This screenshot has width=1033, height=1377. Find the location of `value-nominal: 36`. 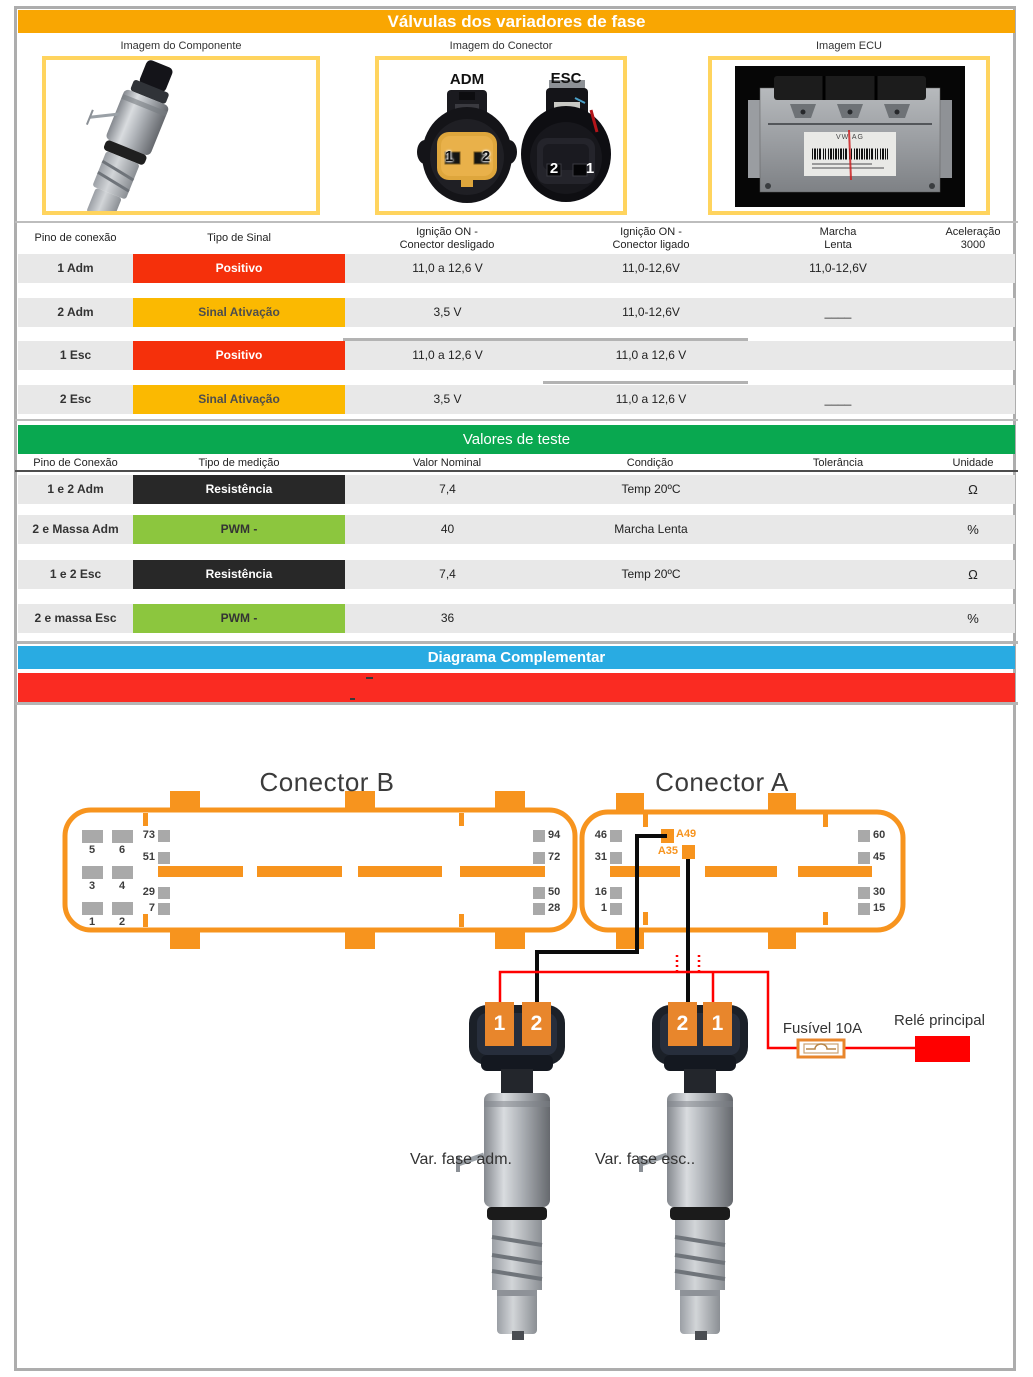

value-nominal: 36 is located at coordinates (447, 618).